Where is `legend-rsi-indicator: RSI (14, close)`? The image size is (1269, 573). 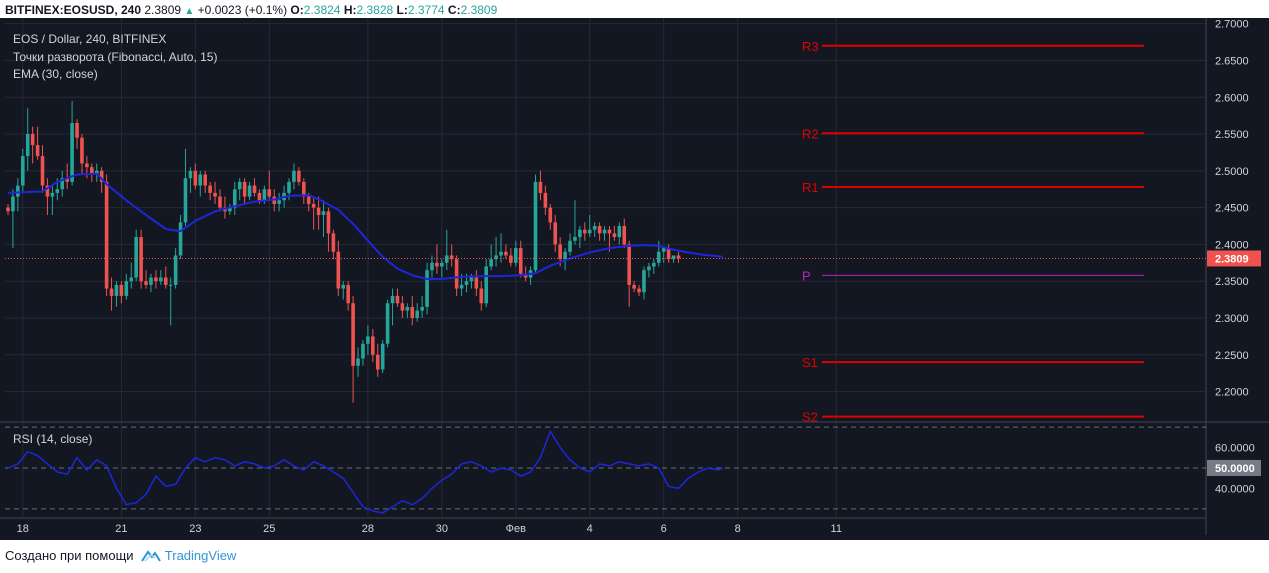 legend-rsi-indicator: RSI (14, close) is located at coordinates (53, 439).